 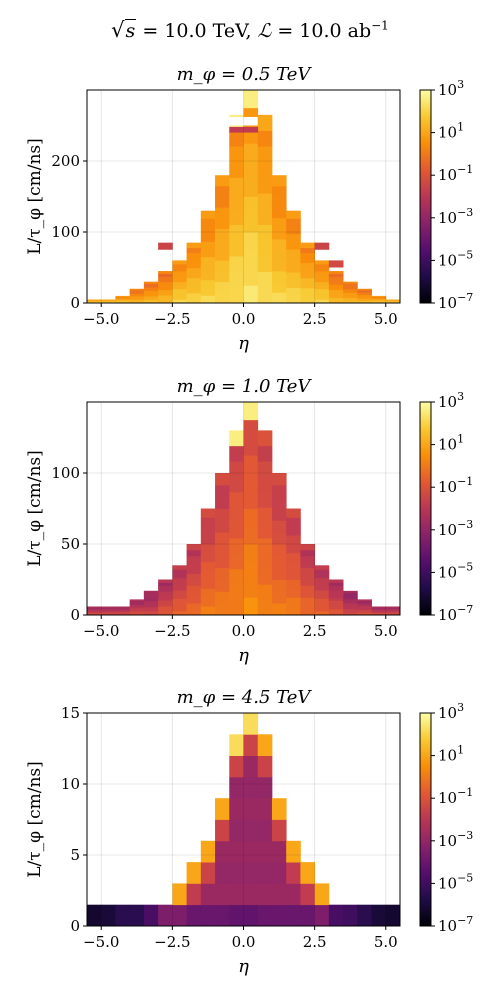 I want to click on colorbar, so click(x=425, y=819).